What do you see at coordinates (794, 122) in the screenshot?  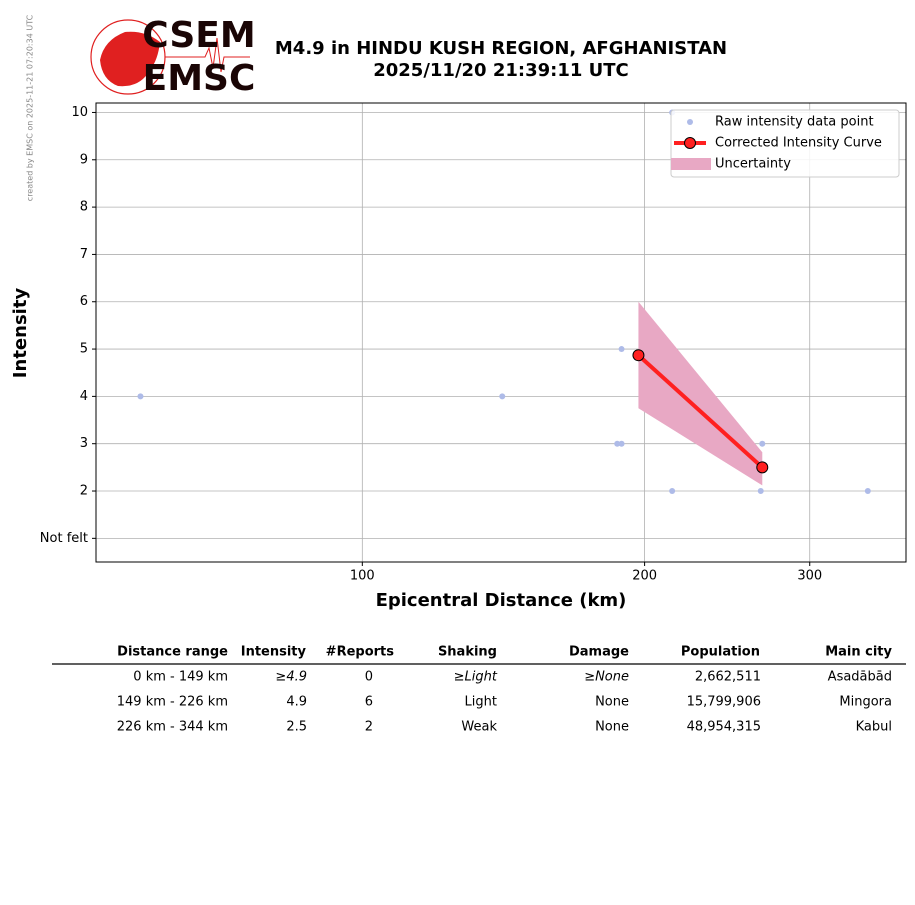 I see `legend-label: Raw intensity data point` at bounding box center [794, 122].